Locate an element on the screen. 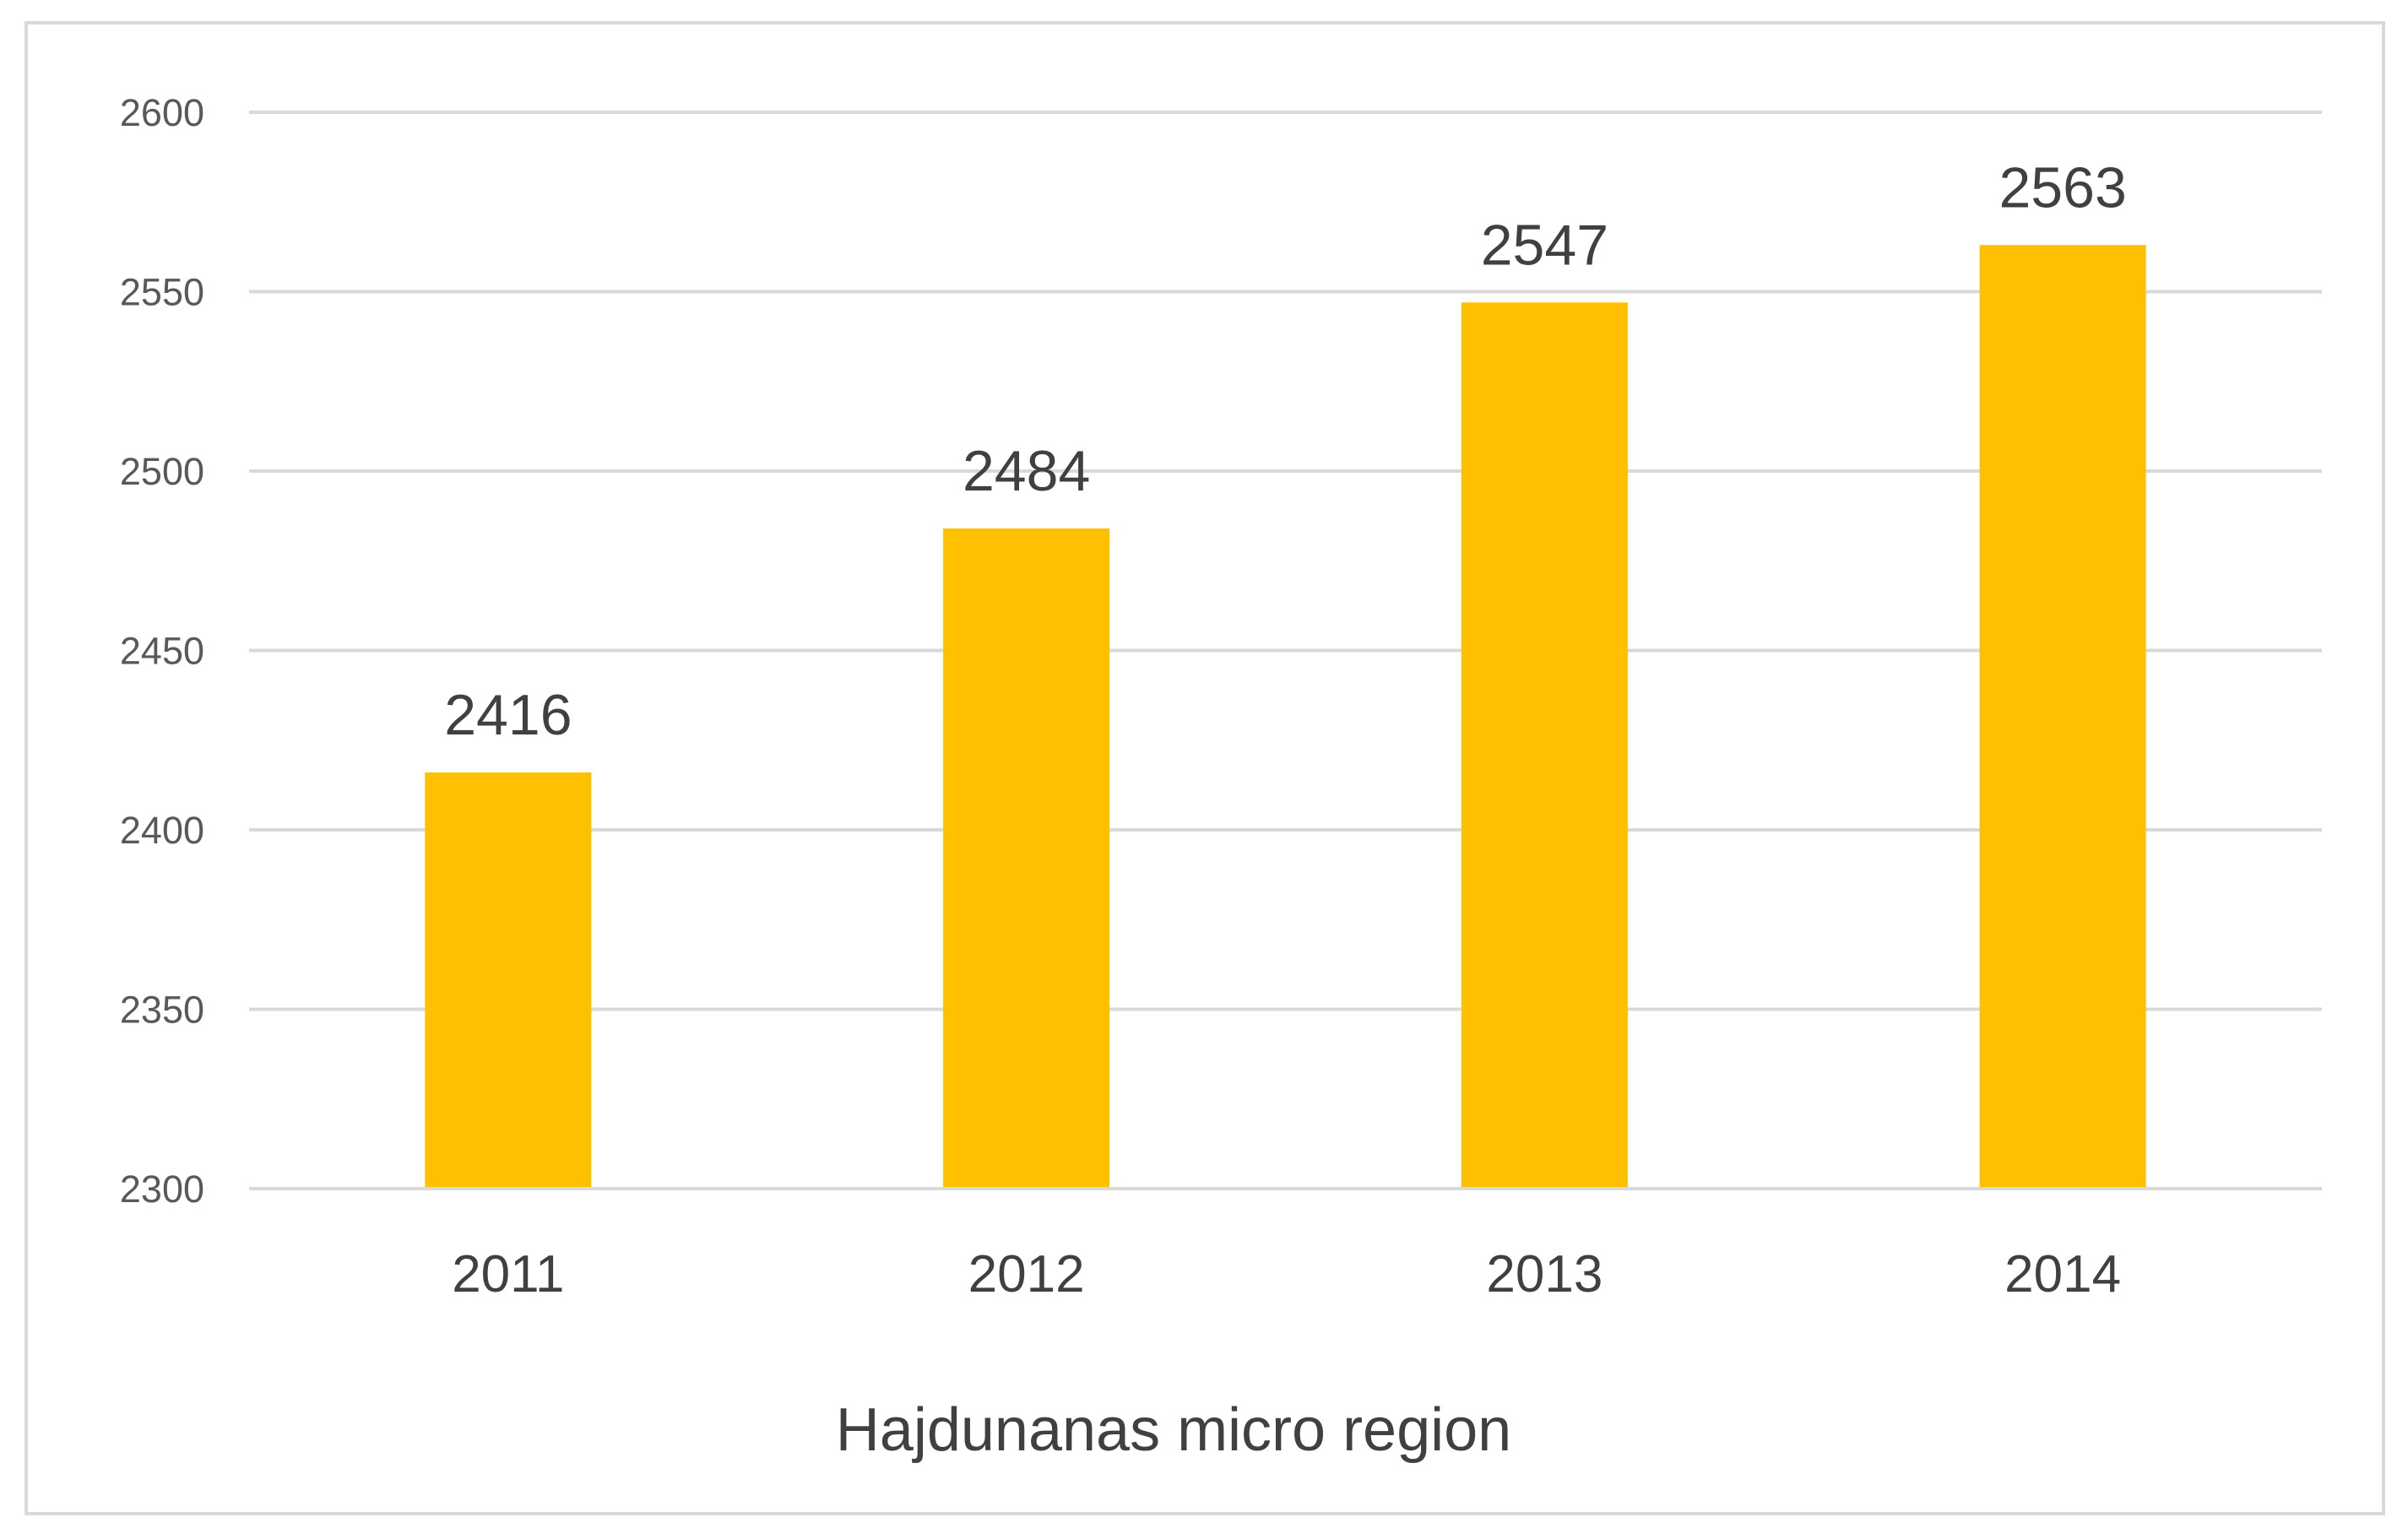 The height and width of the screenshot is (1539, 2408). bar-2012 is located at coordinates (1027, 858).